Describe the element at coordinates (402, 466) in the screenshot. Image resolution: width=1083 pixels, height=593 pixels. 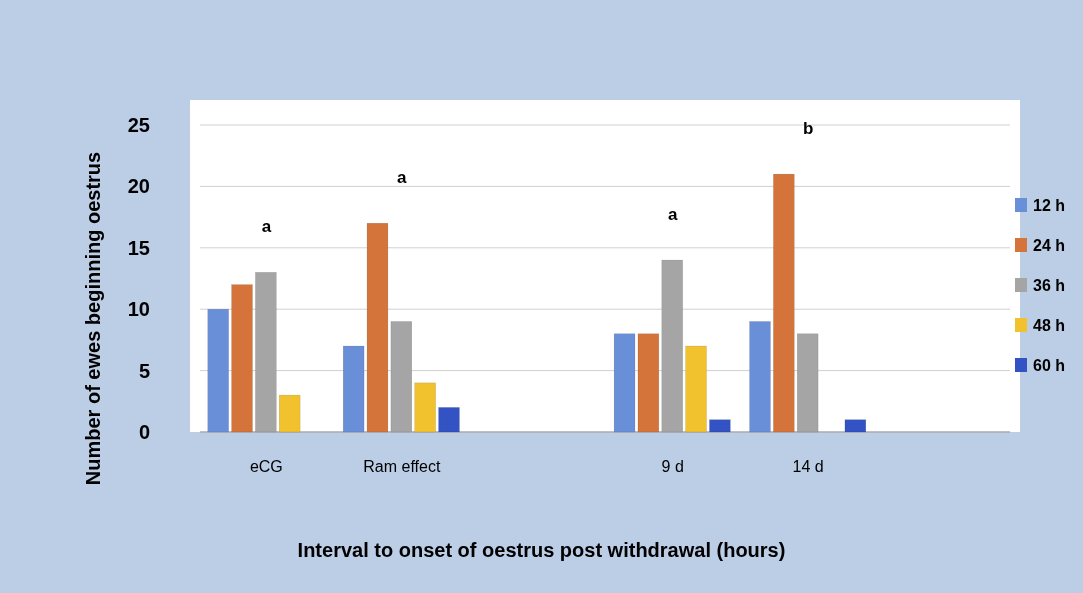
I see `x-tick-label: Ram effect` at that location.